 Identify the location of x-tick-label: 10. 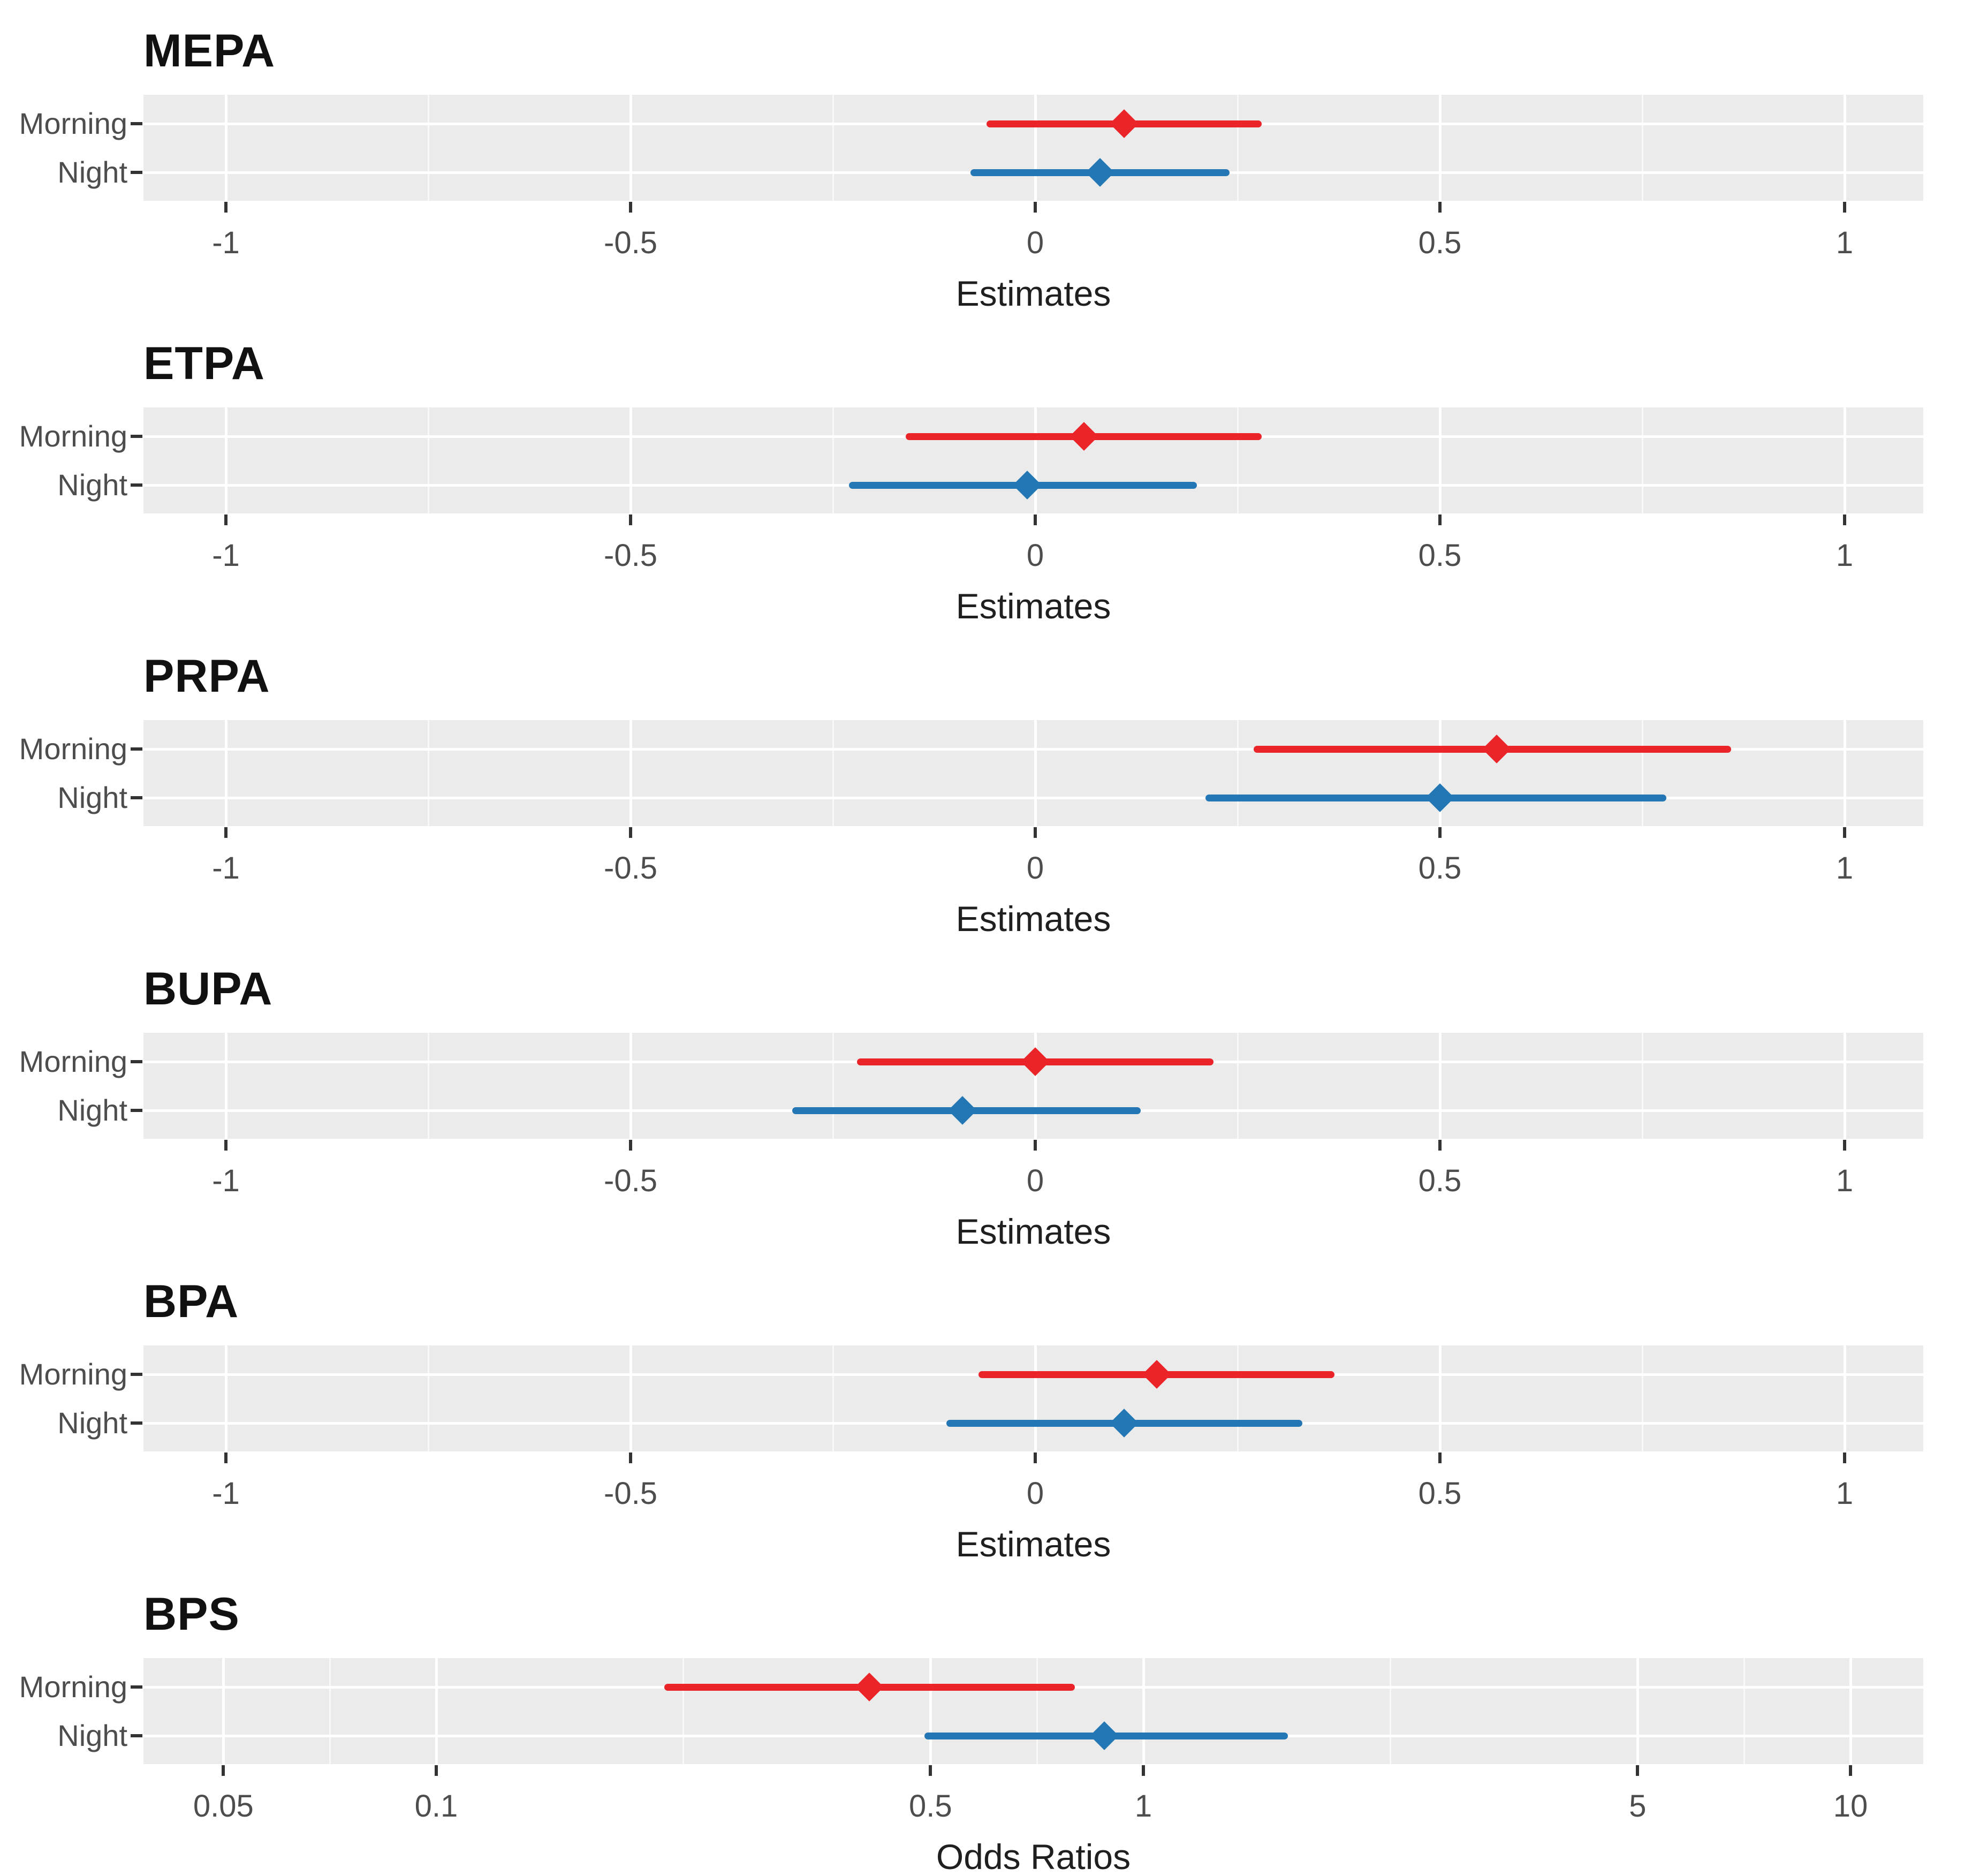
(1850, 1806).